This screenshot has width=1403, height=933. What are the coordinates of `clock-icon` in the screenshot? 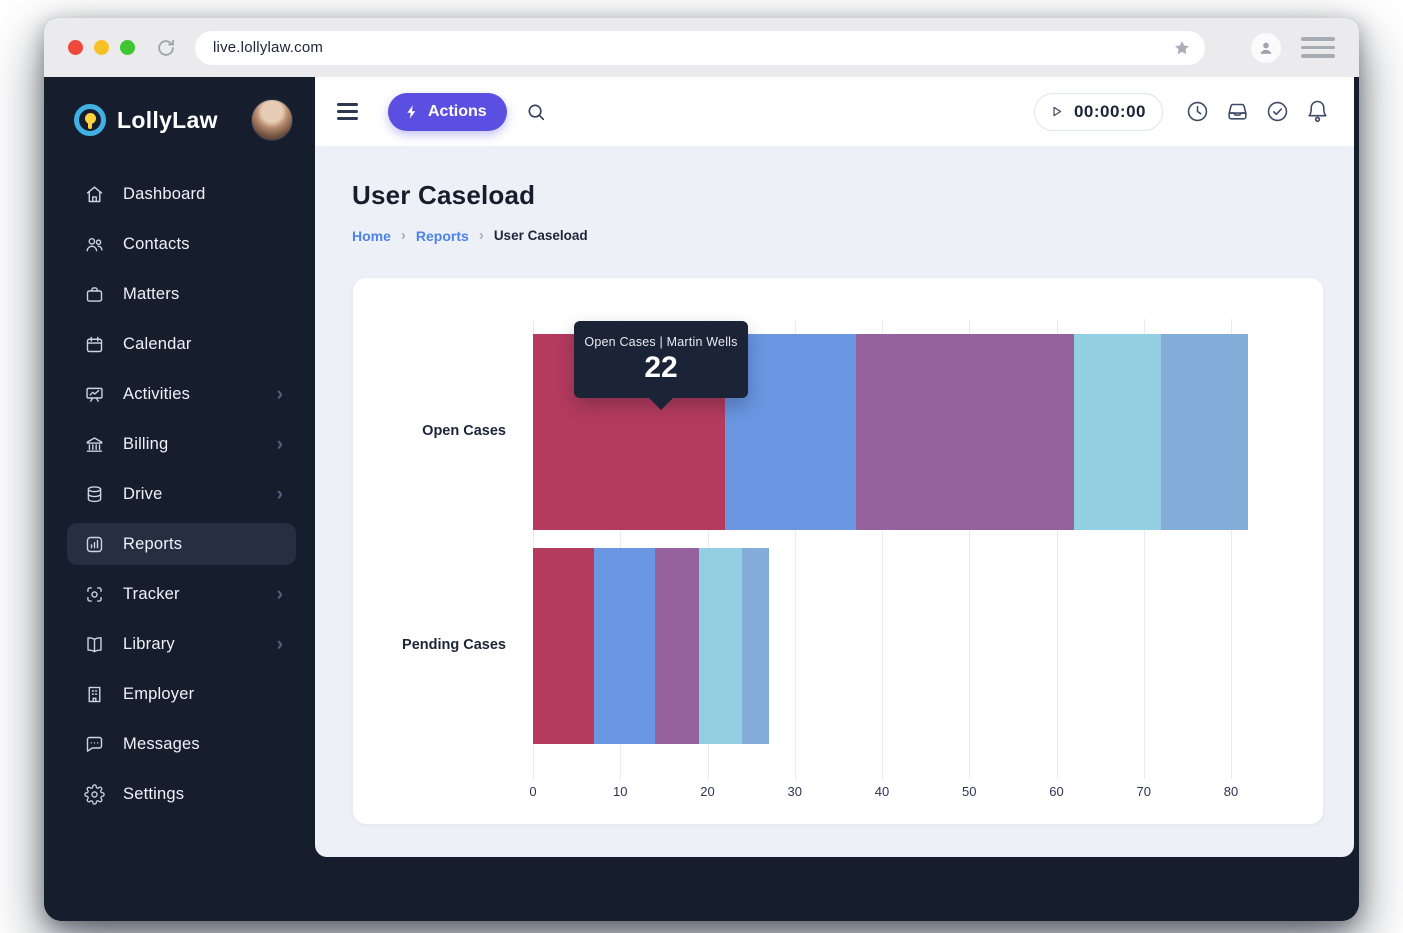 It's located at (1197, 111).